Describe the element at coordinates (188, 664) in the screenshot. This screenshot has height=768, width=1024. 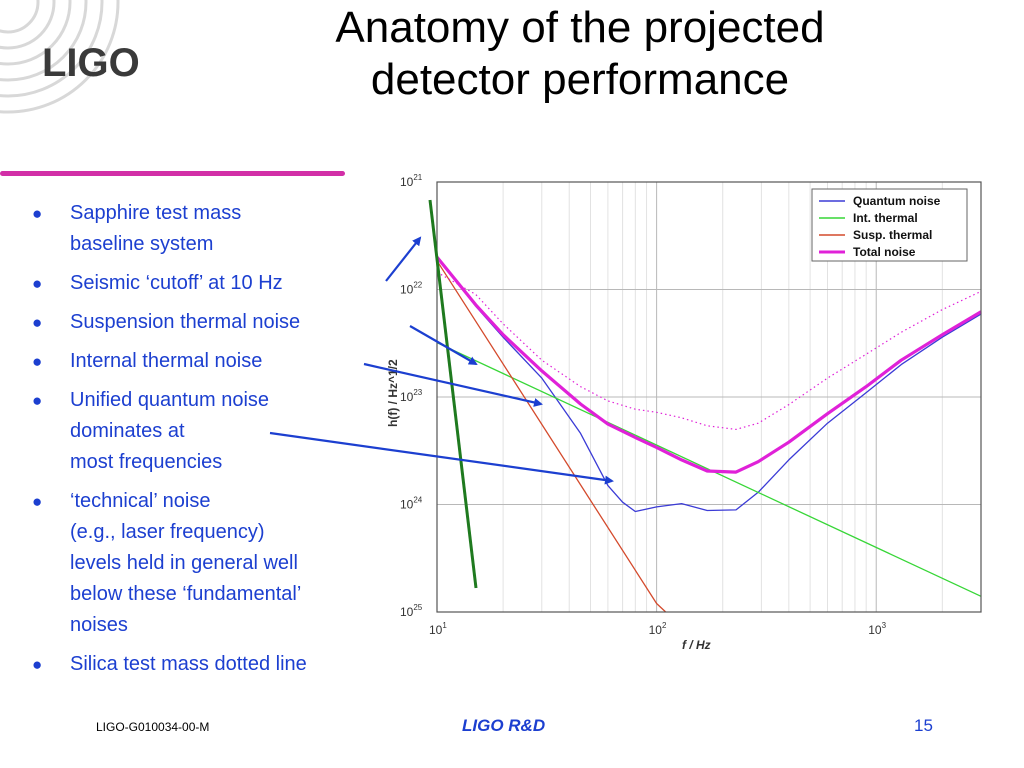
I see `bullet-text: Silica test mass dotted line` at that location.